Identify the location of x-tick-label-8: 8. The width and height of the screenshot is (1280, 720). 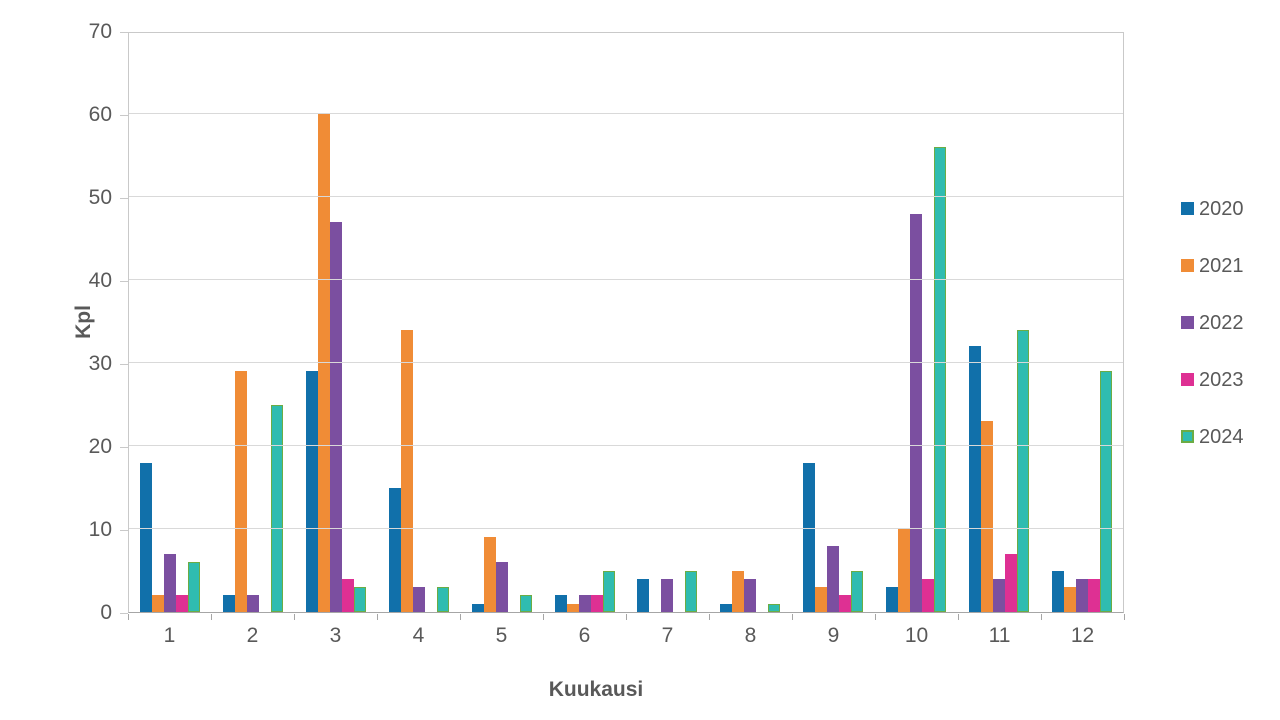
(750, 635).